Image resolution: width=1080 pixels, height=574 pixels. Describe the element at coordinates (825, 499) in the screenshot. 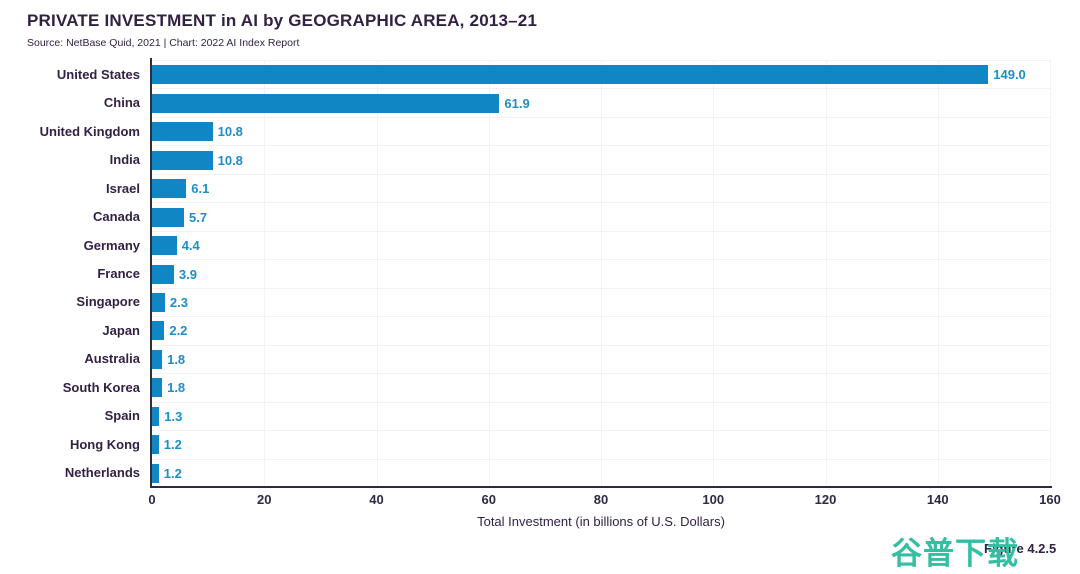

I see `x-tick-label: 120` at that location.